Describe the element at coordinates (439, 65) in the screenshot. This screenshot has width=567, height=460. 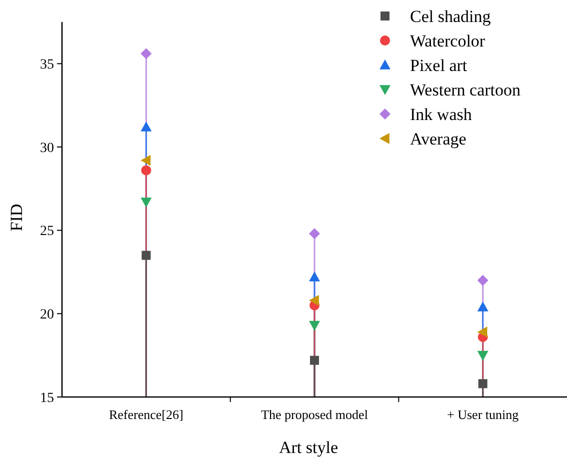
I see `legend-label: Pixel art` at that location.